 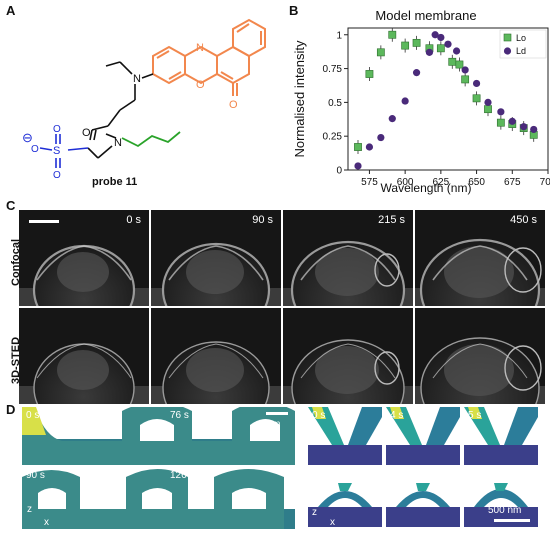 I want to click on x-tick-label: 650, so click(x=476, y=182).